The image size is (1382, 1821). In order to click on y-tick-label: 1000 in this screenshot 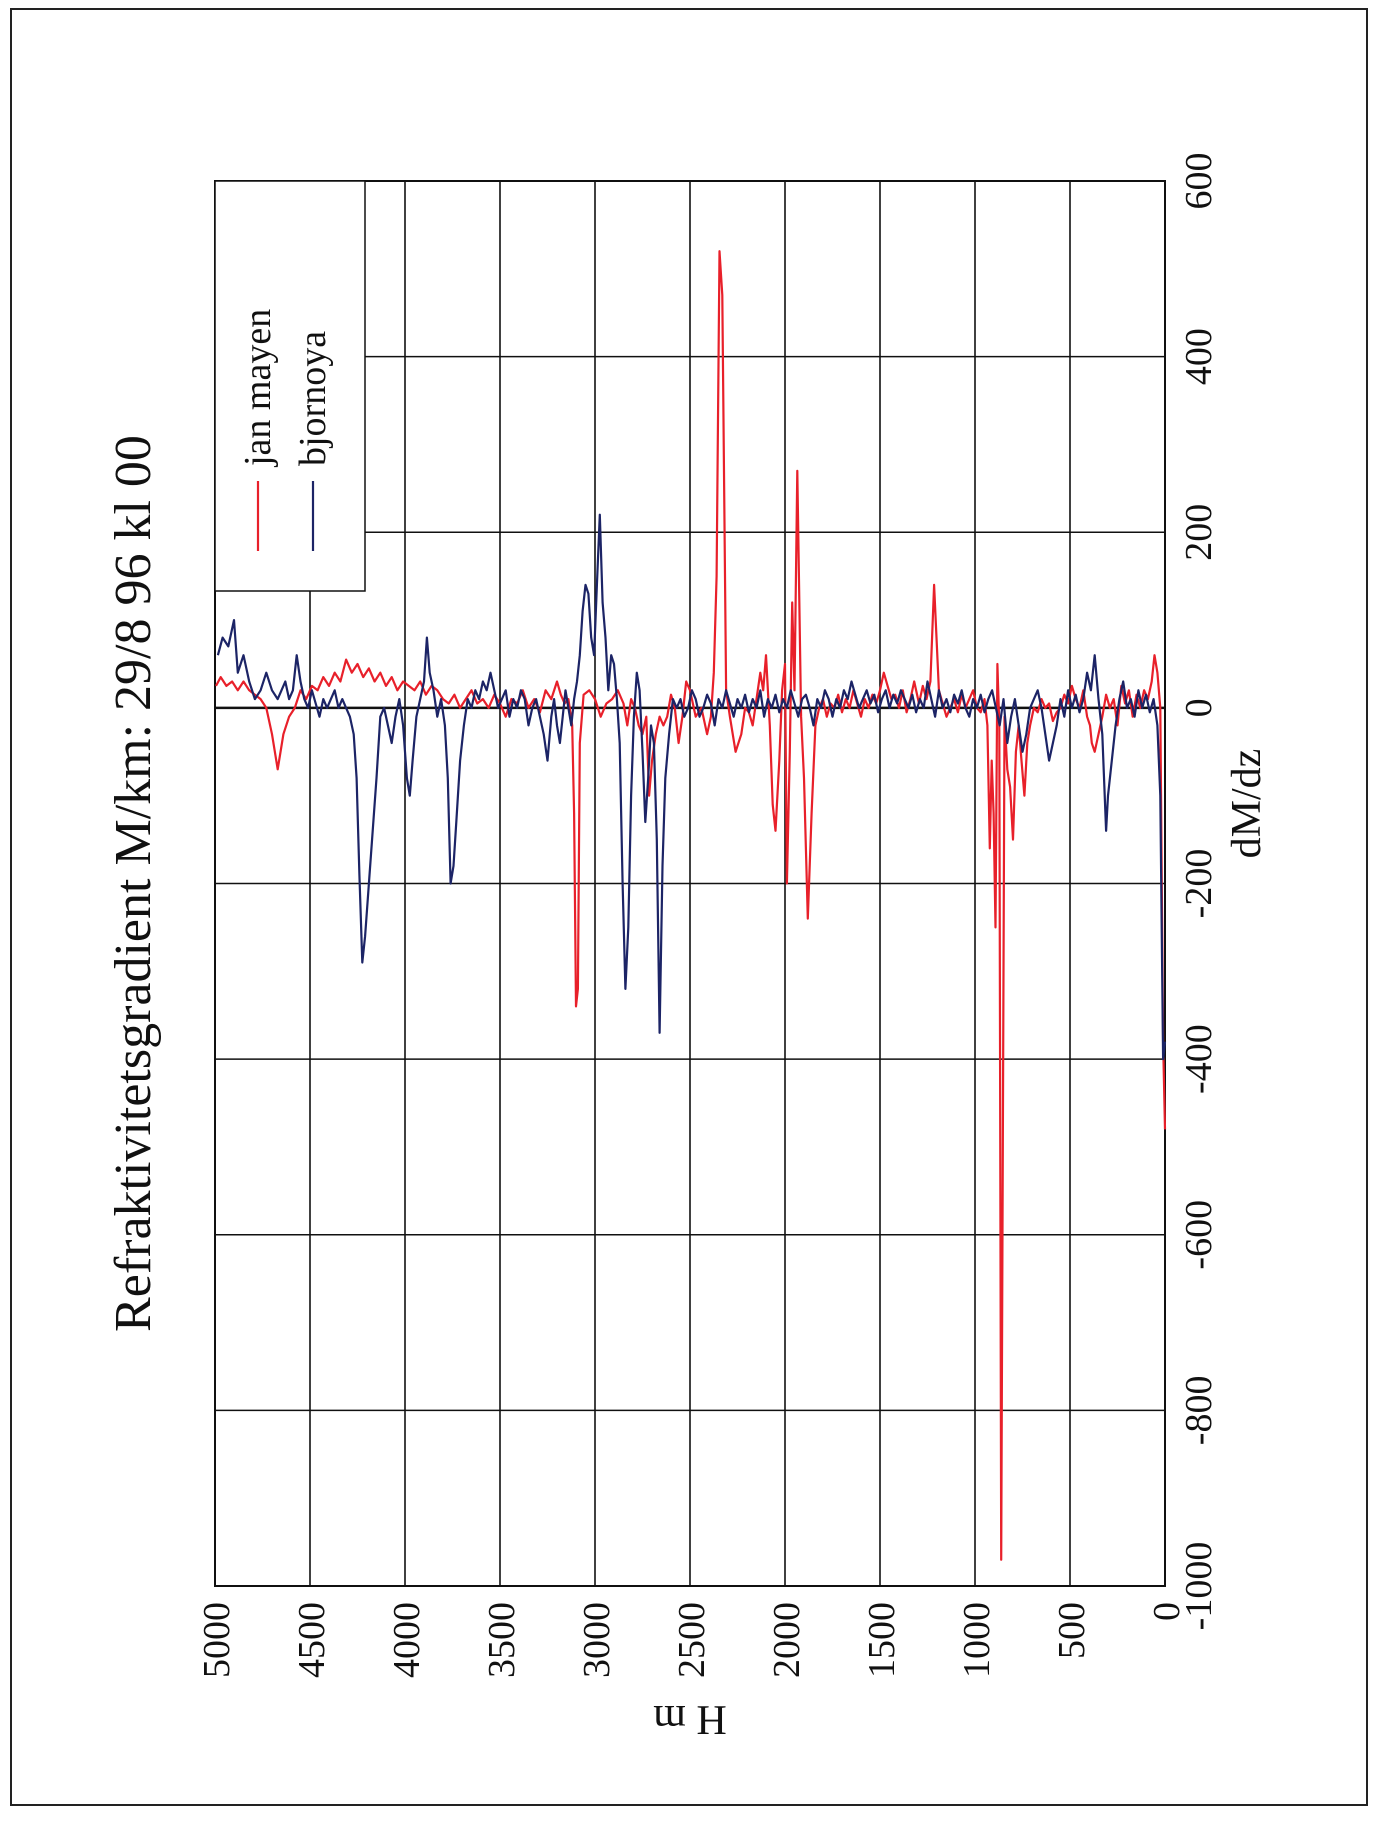, I will do `click(977, 1640)`.